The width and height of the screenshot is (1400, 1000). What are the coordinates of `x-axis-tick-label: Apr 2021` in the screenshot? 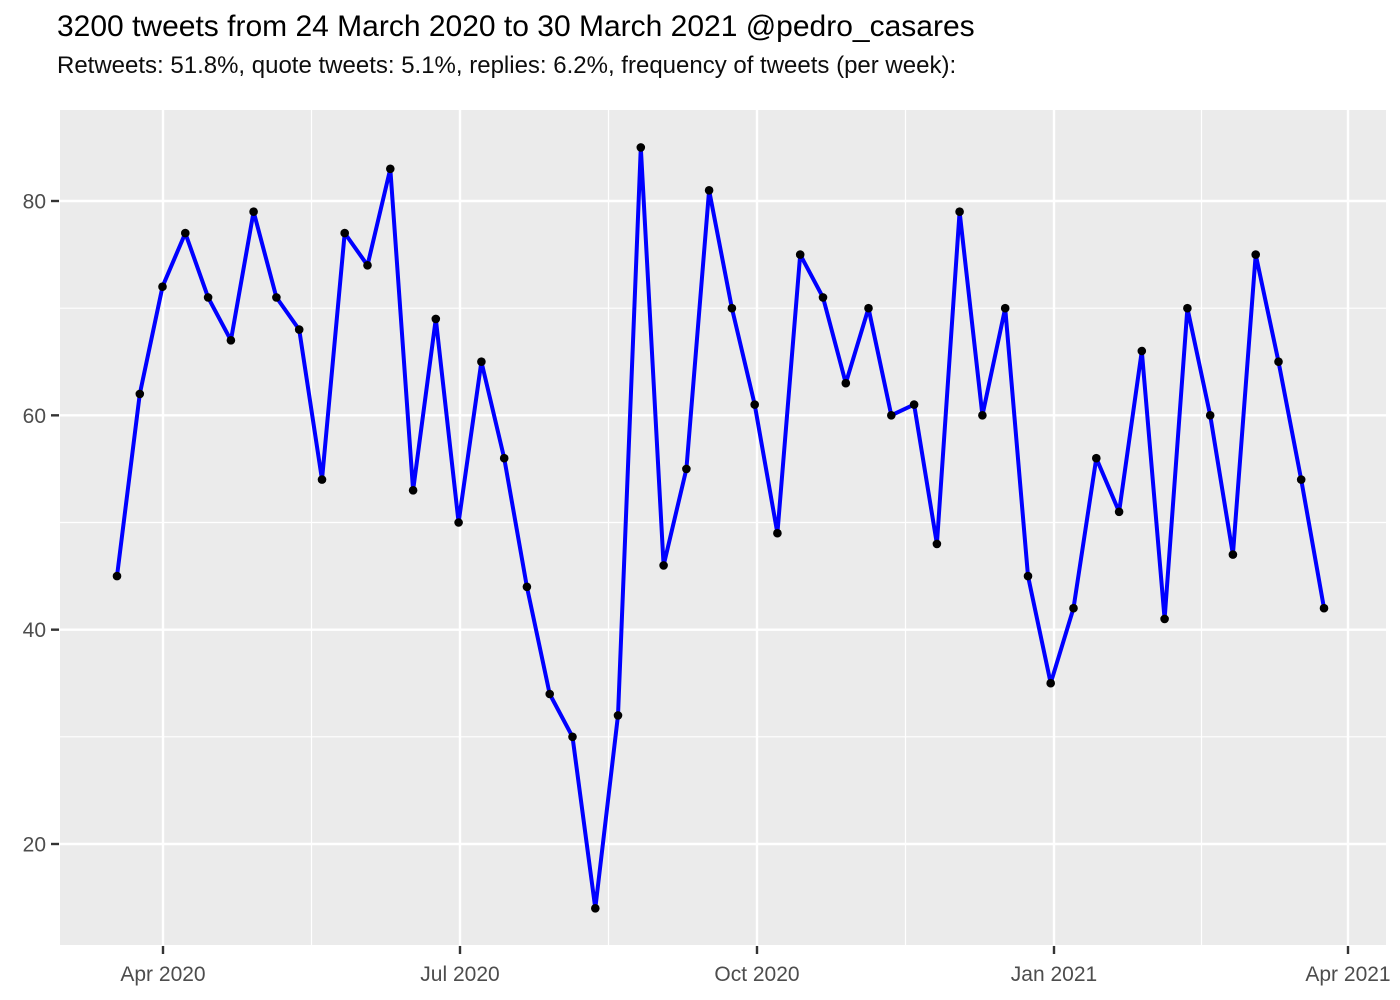 It's located at (1347, 974).